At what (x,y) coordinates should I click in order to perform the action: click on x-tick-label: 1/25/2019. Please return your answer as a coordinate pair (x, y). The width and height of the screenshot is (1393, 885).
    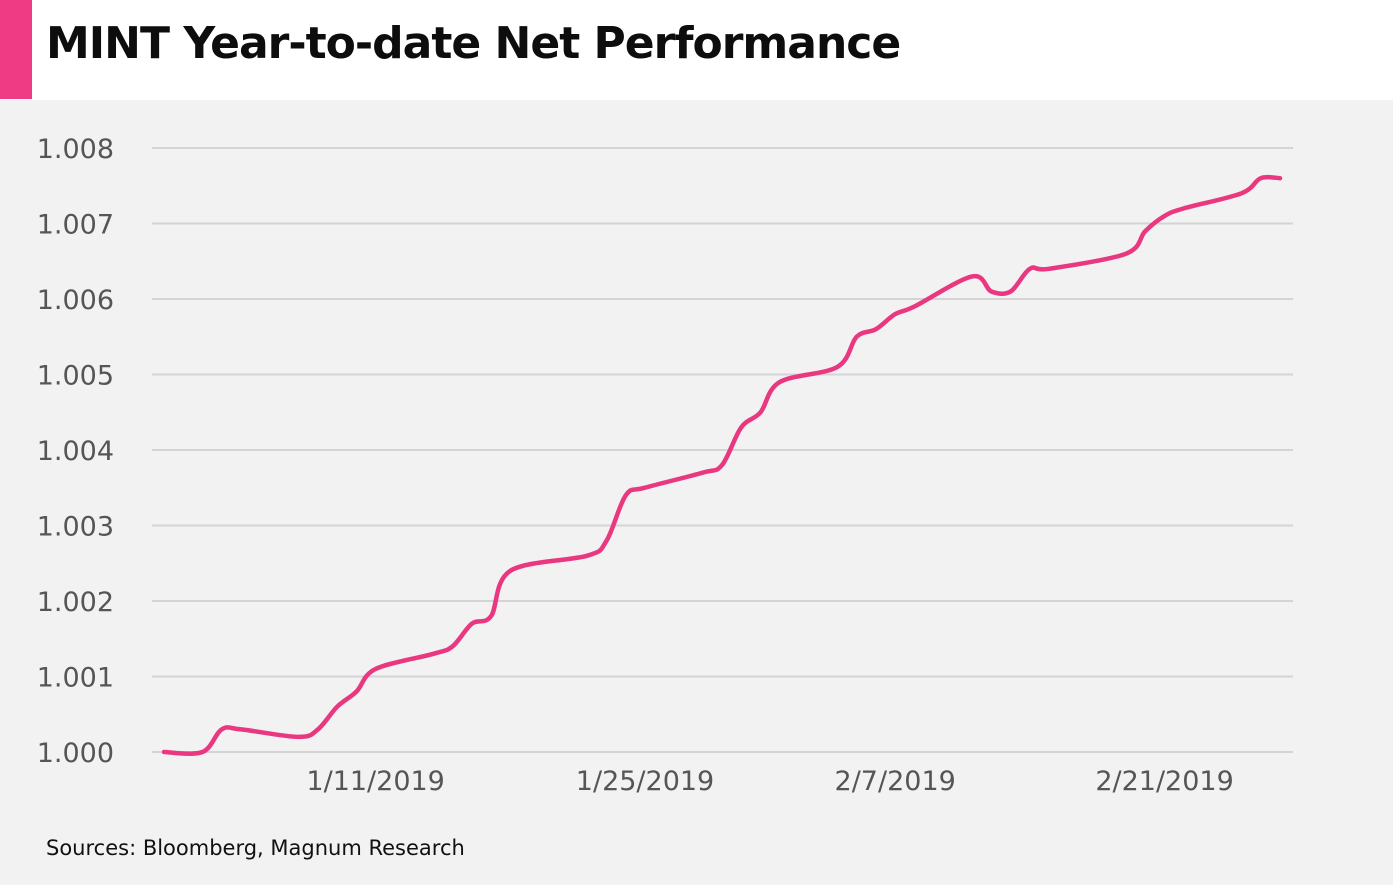
    Looking at the image, I should click on (645, 781).